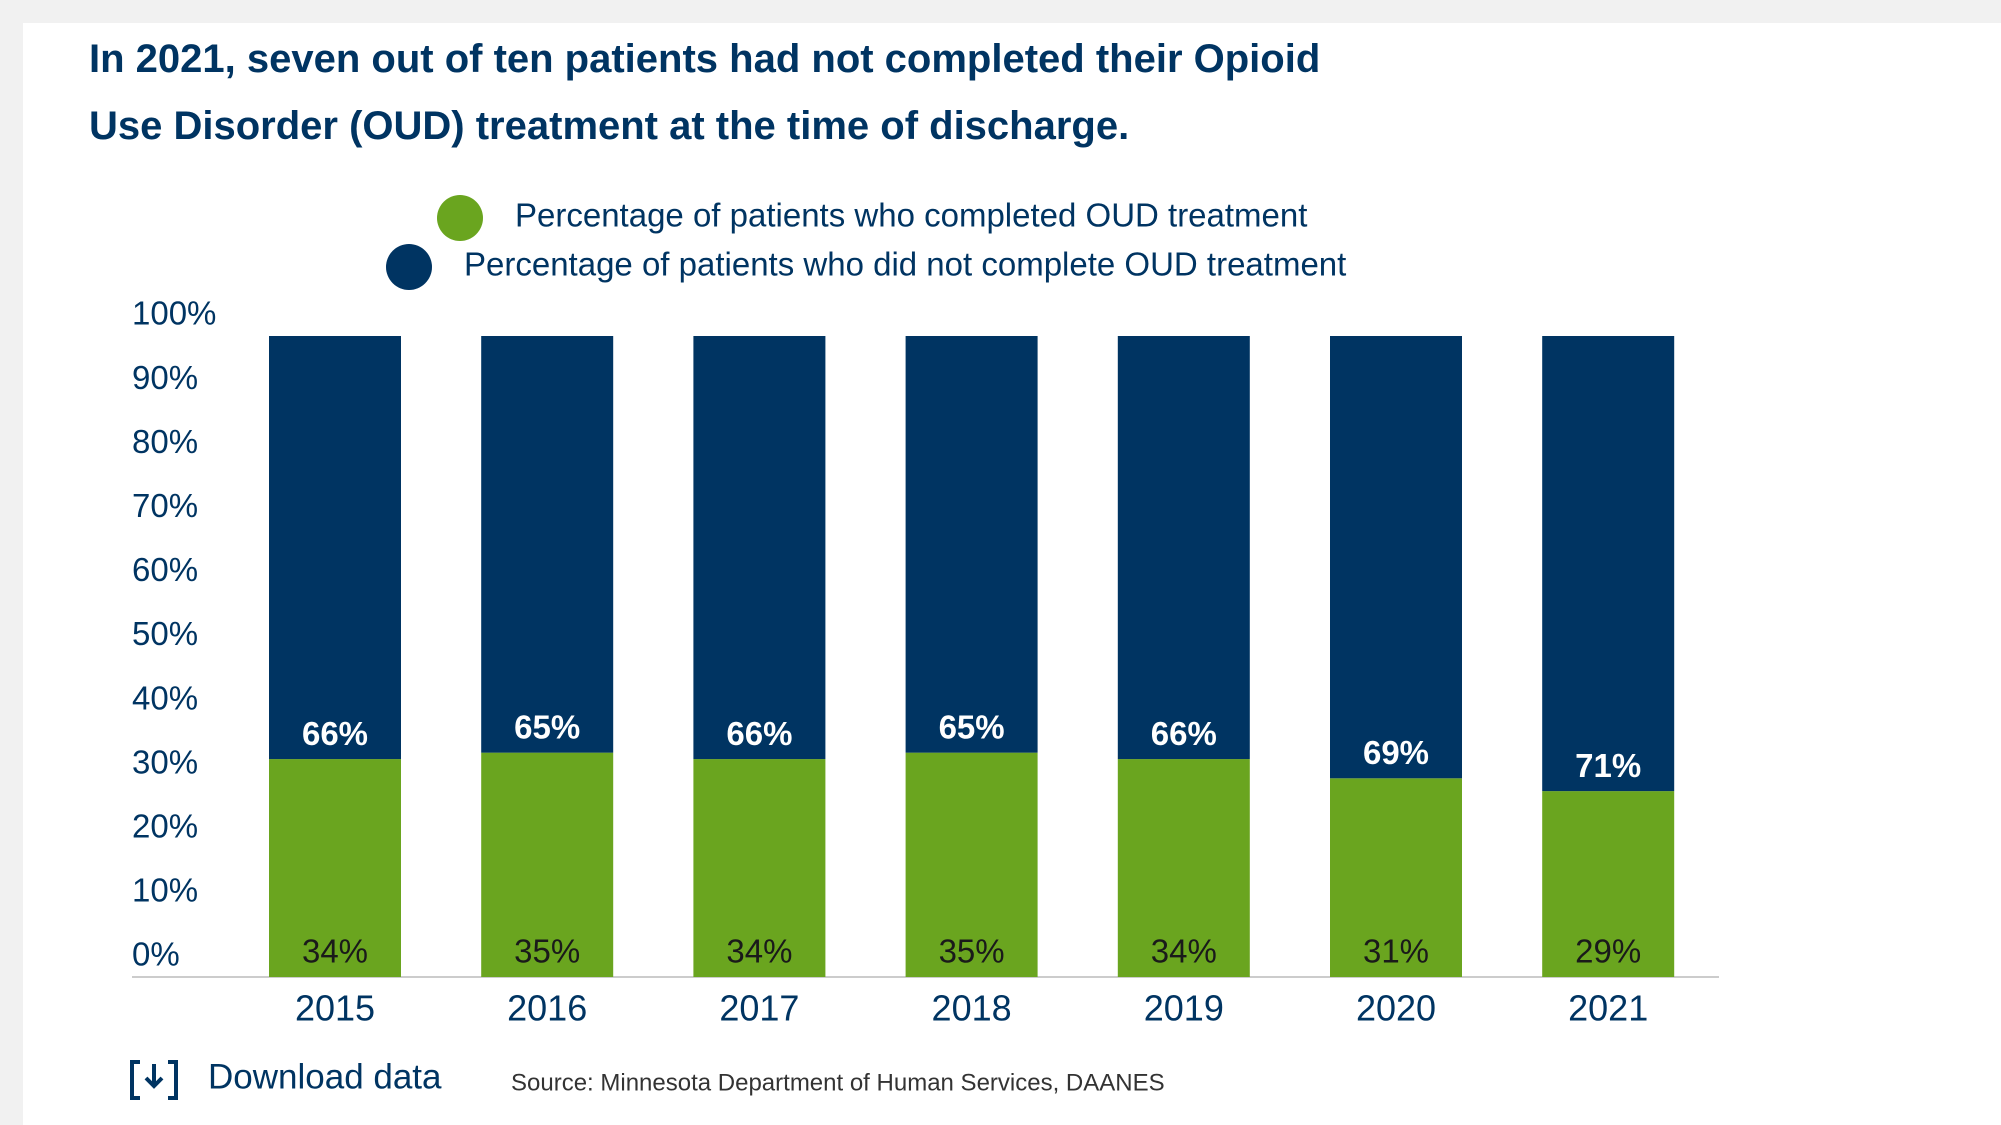 The width and height of the screenshot is (2001, 1125). I want to click on x-tick-label: 2019, so click(1184, 1008).